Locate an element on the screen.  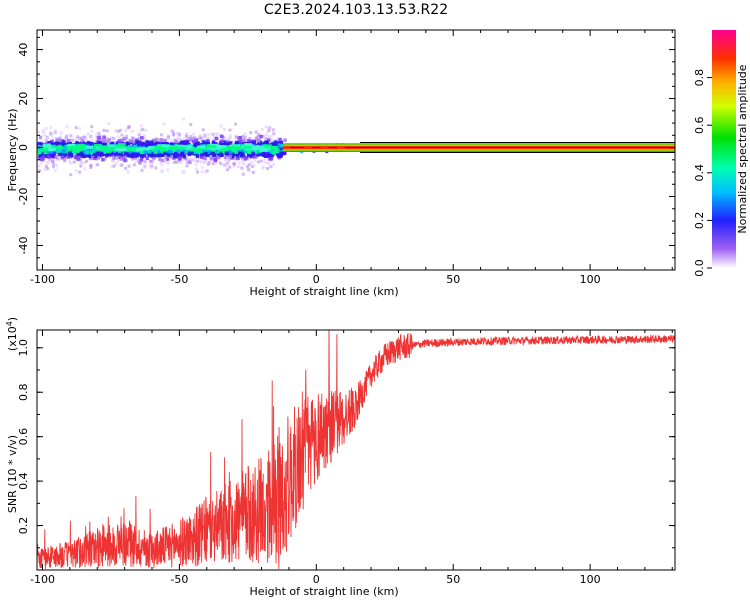
y-tick-label: 0.2 is located at coordinates (23, 526).